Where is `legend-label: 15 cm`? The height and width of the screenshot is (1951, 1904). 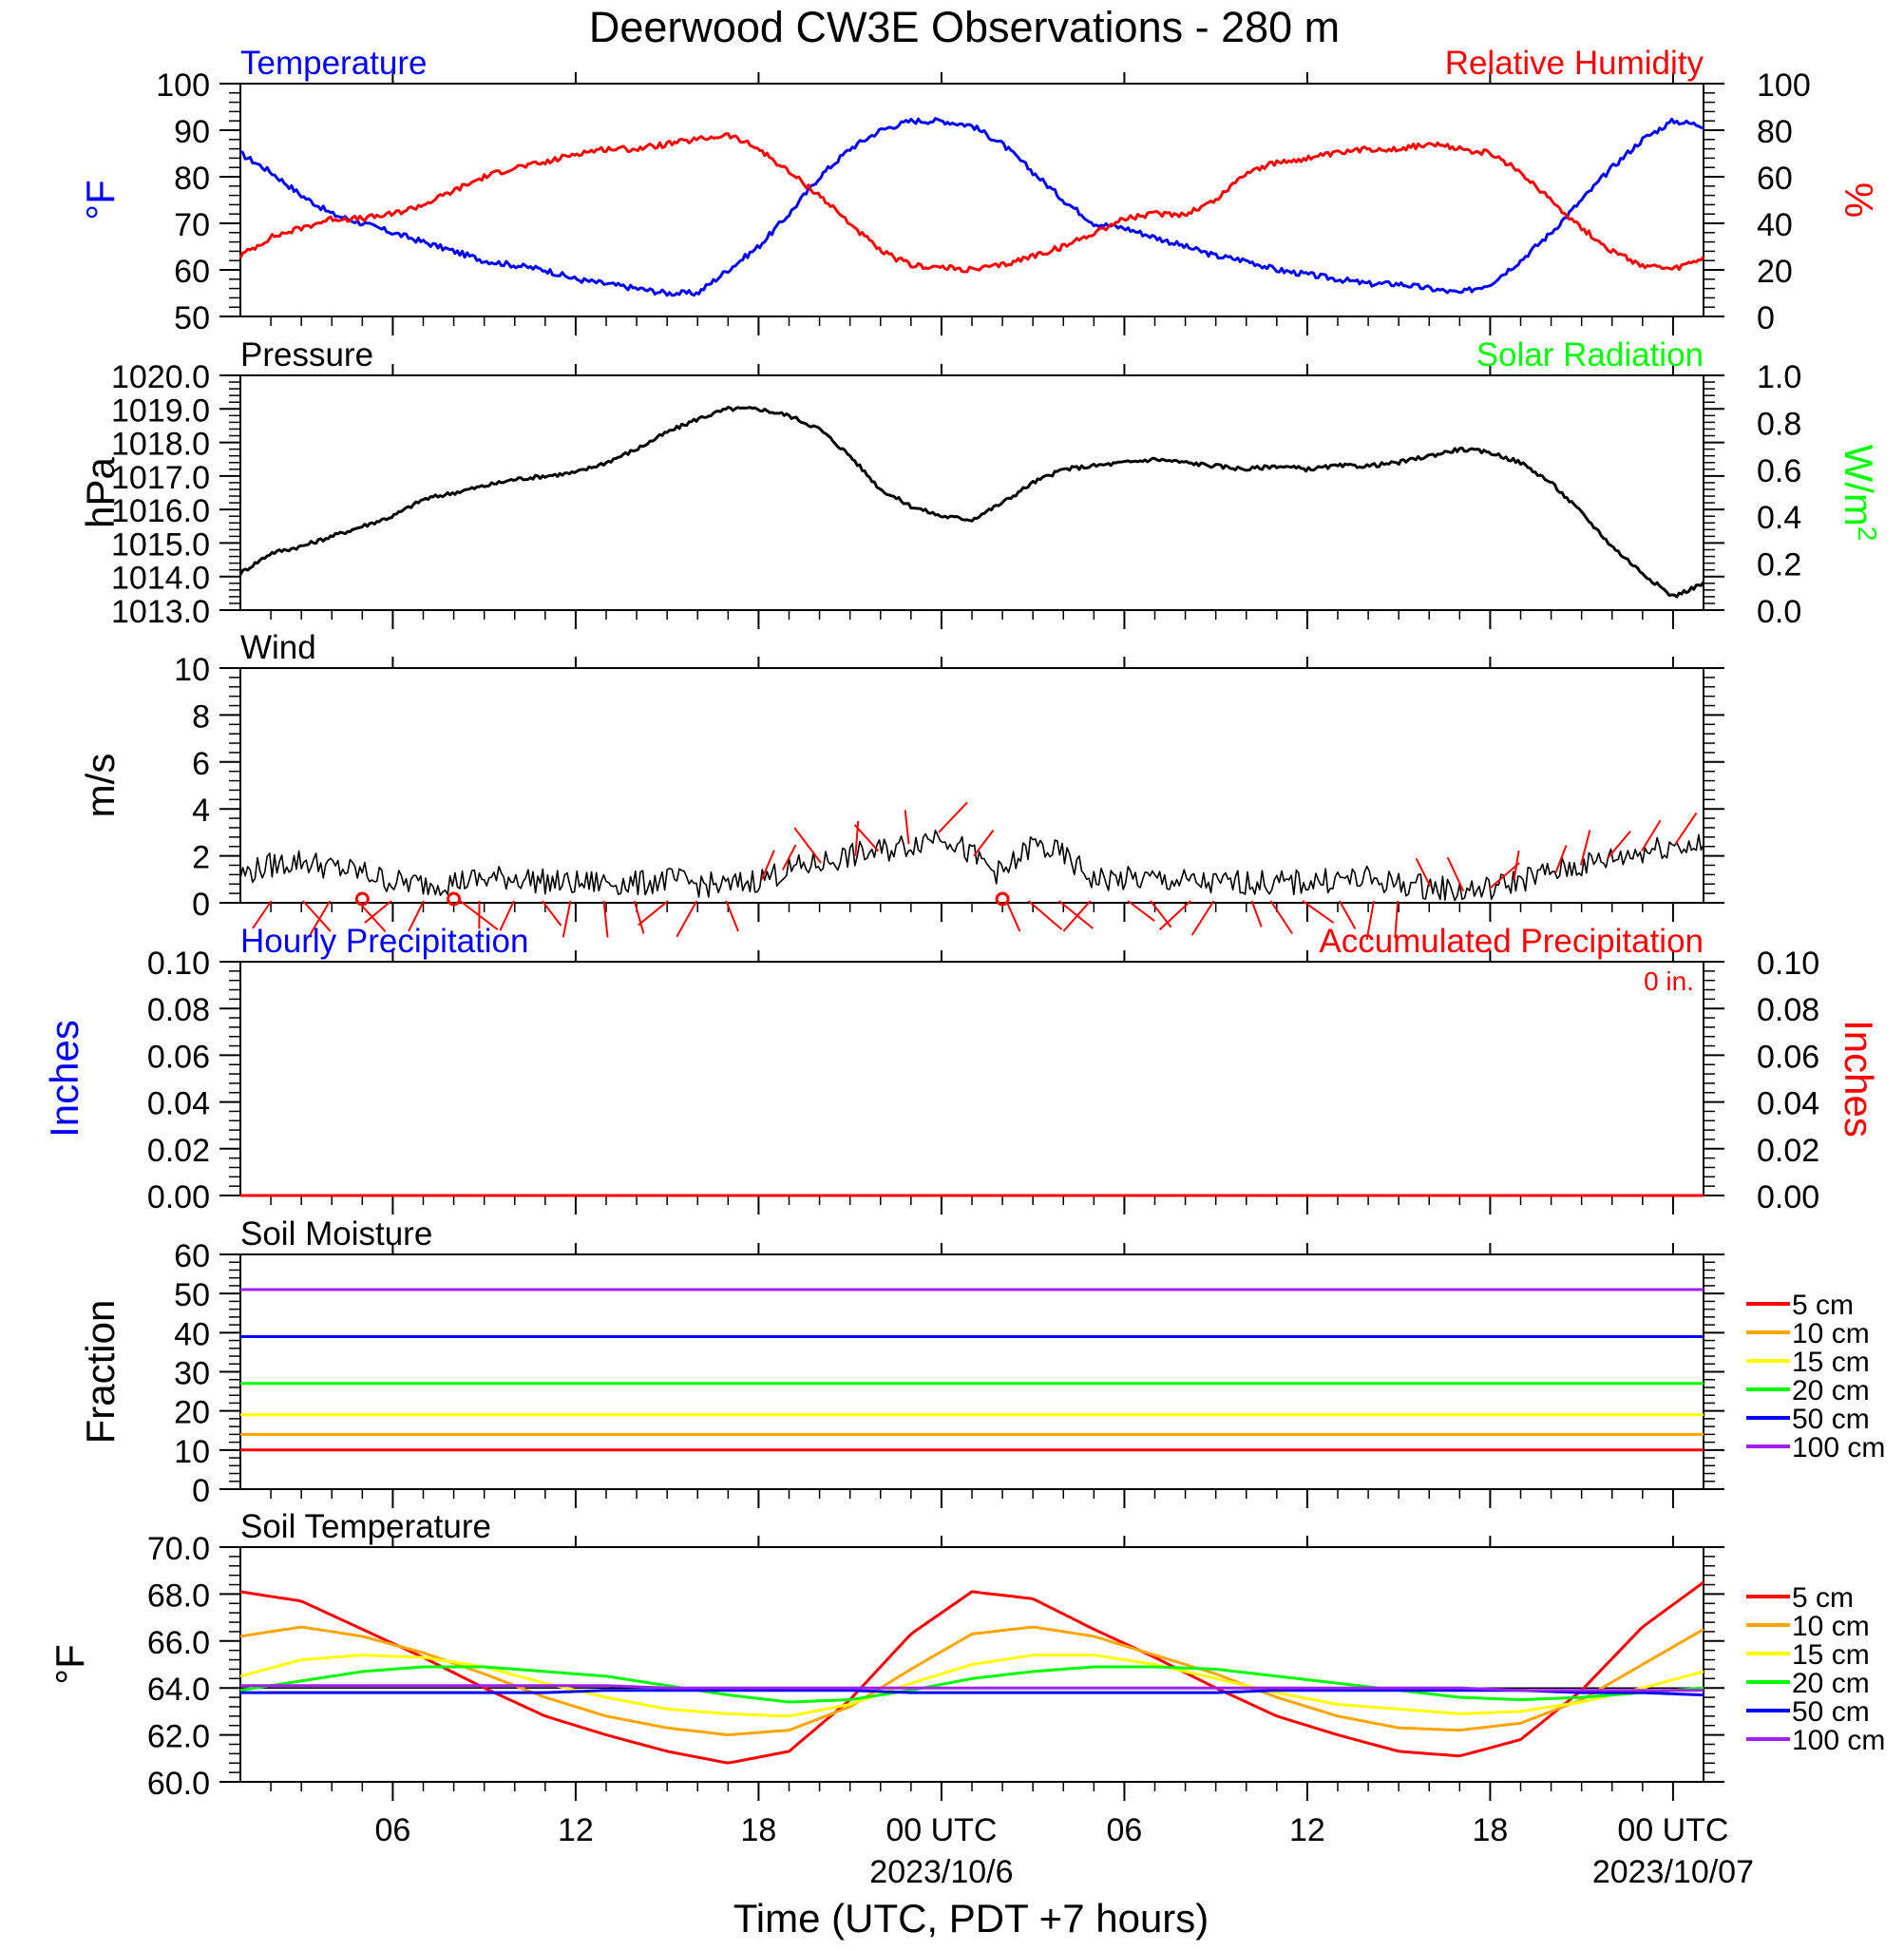
legend-label: 15 cm is located at coordinates (1831, 1362).